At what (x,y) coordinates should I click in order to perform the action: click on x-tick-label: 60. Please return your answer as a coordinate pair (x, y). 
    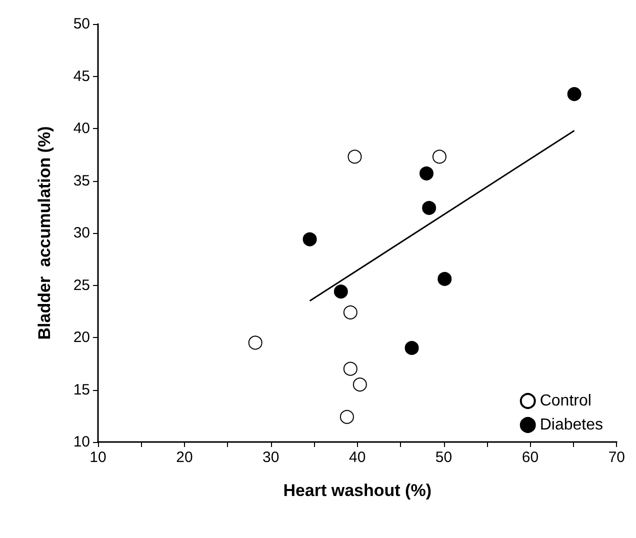
    Looking at the image, I should click on (530, 457).